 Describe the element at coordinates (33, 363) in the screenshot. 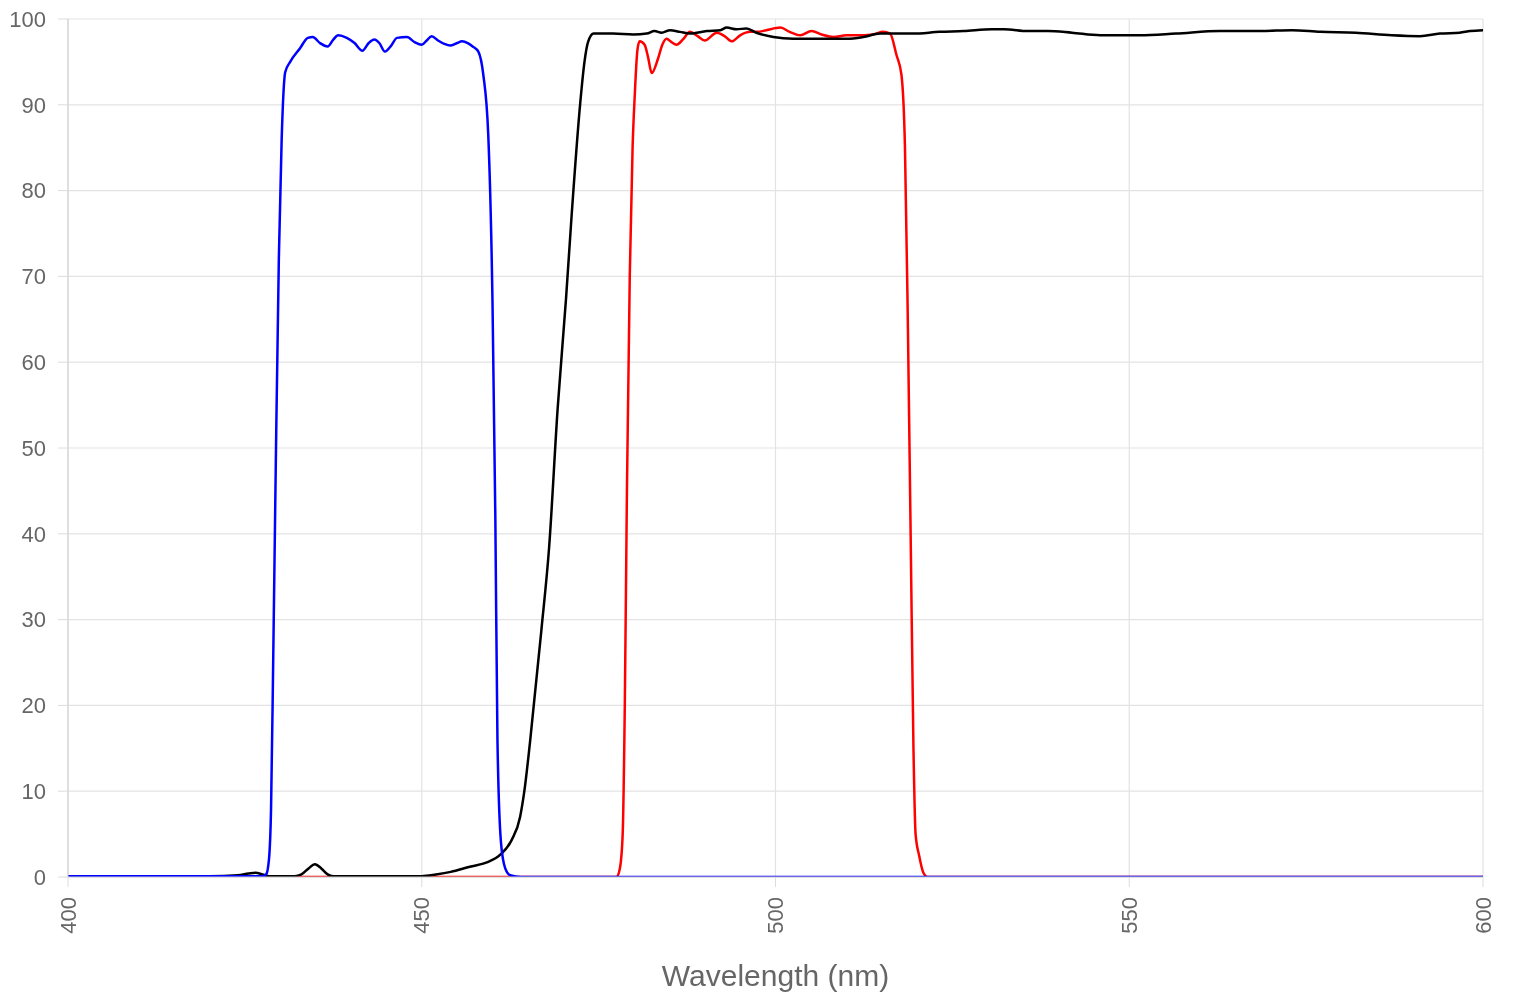

I see `y-tick-label: 60` at that location.